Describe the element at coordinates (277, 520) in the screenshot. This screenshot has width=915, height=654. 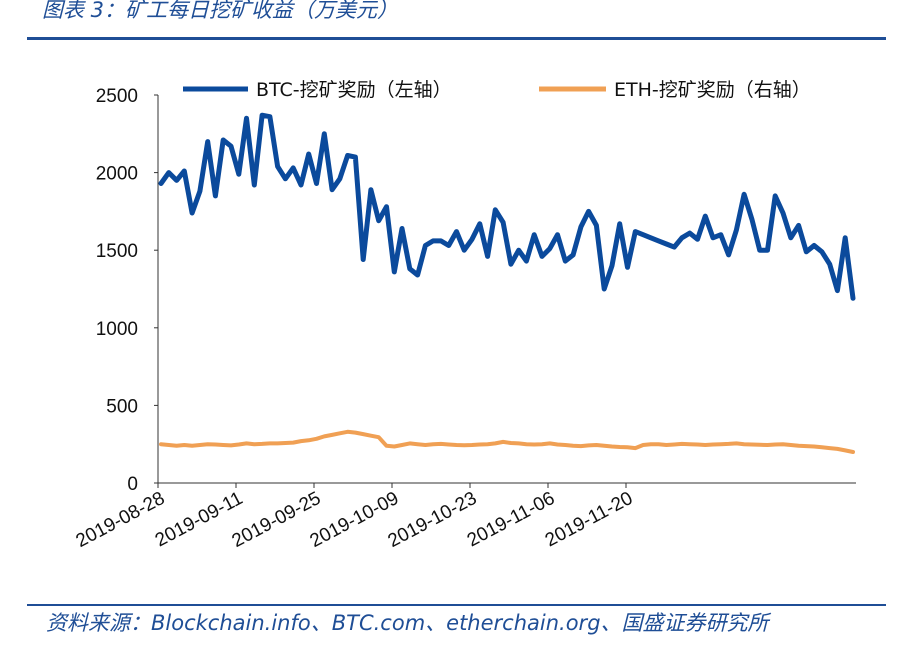
I see `x-tick-label: 2019-09-25` at that location.